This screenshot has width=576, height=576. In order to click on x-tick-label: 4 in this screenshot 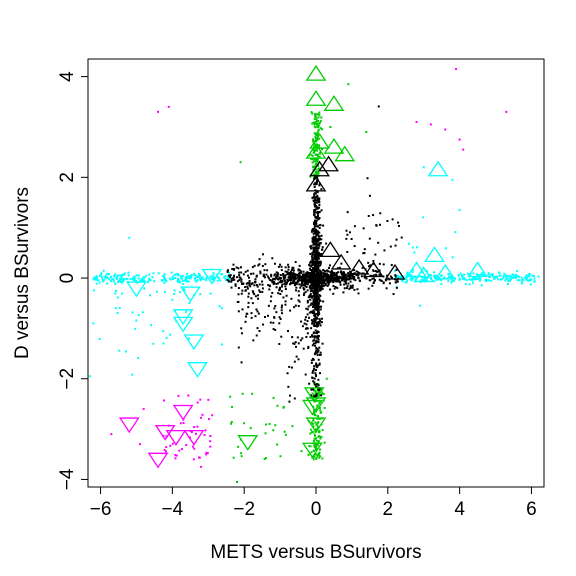, I will do `click(459, 509)`.